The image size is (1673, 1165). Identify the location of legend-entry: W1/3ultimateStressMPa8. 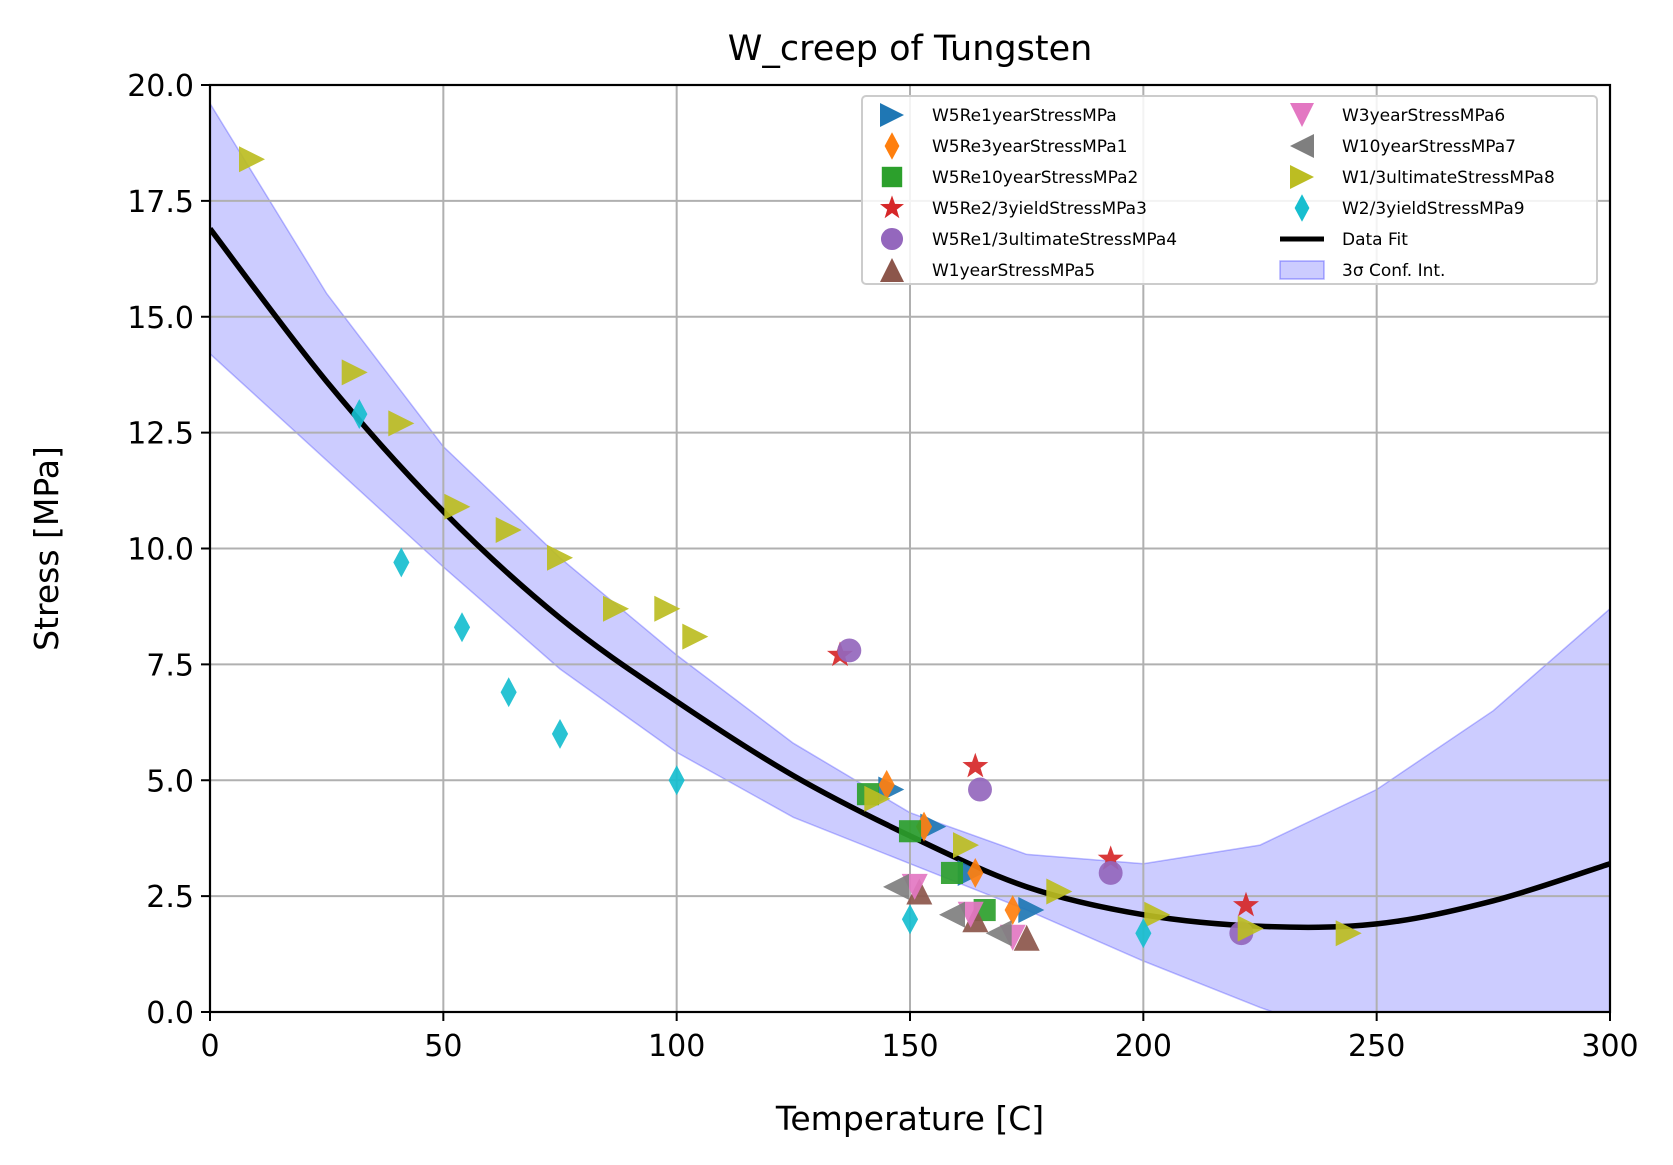
(1422, 177).